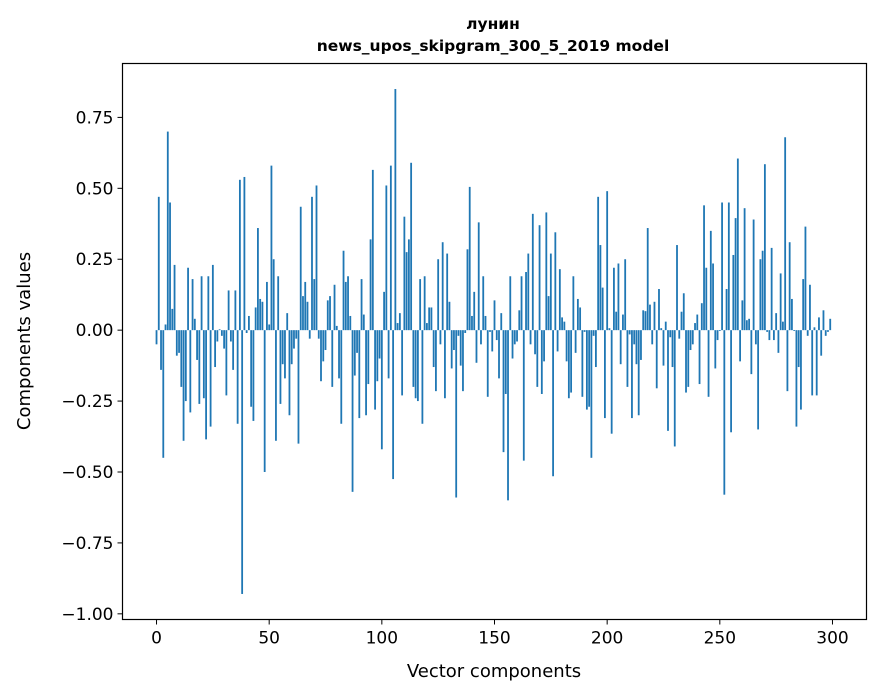 The height and width of the screenshot is (696, 880). What do you see at coordinates (95, 189) in the screenshot?
I see `y-tick-label: 0.50` at bounding box center [95, 189].